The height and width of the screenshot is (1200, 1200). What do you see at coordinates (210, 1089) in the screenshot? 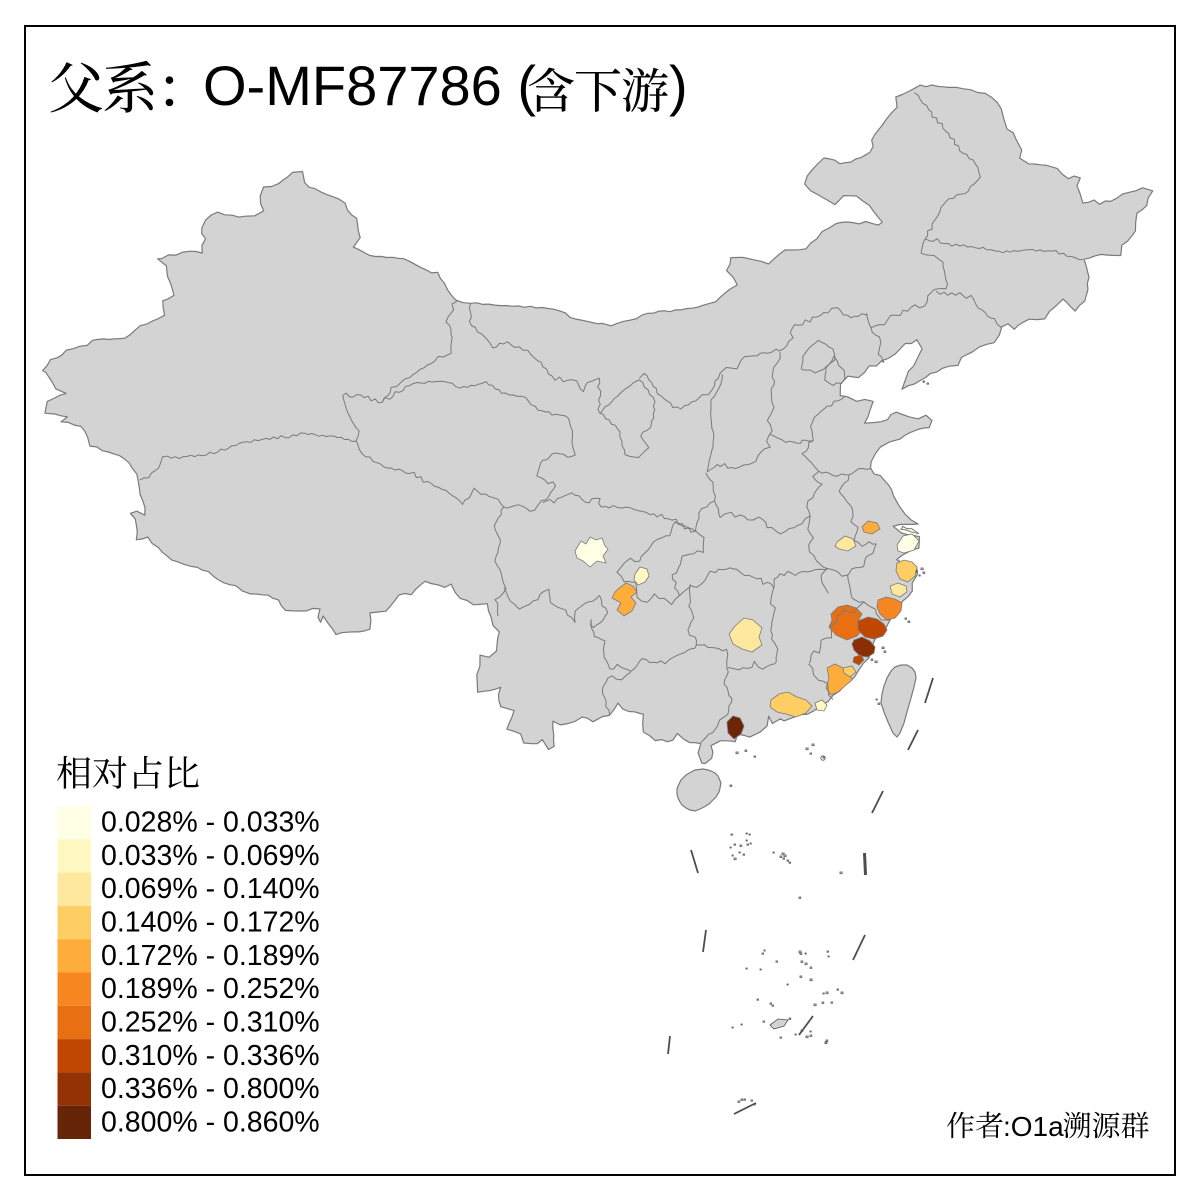
I see `svg-text: 0.336% - 0.800%` at bounding box center [210, 1089].